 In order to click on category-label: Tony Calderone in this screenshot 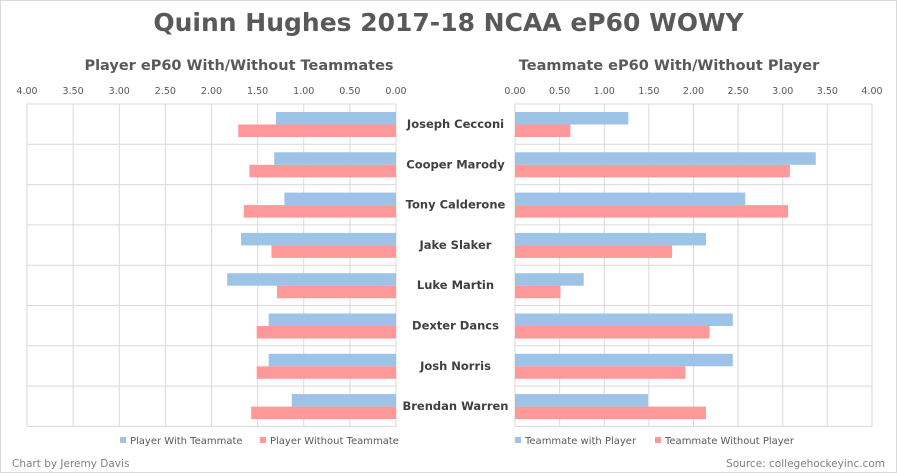, I will do `click(456, 205)`.